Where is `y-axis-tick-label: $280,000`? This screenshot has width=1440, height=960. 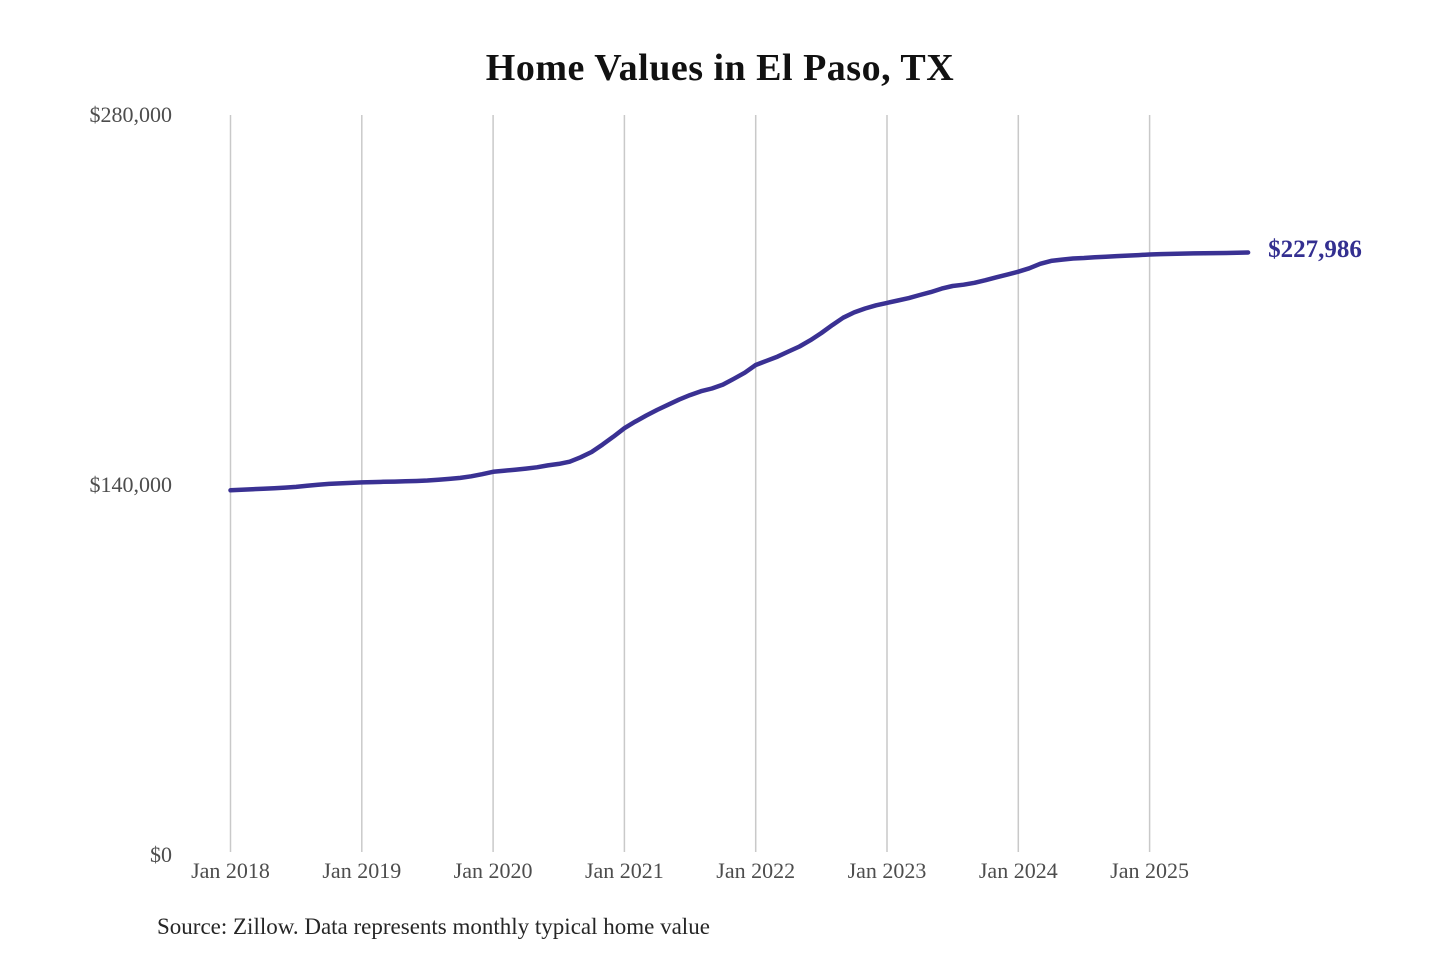
y-axis-tick-label: $280,000 is located at coordinates (131, 114).